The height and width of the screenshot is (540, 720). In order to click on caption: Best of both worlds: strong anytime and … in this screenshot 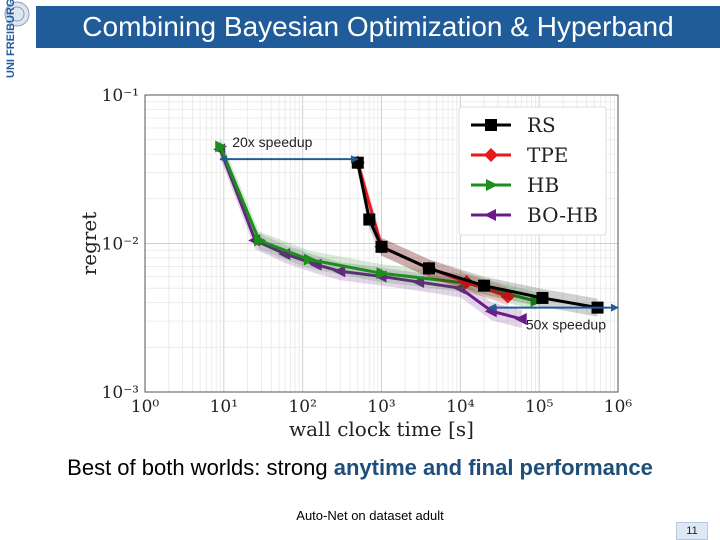, I will do `click(360, 468)`.